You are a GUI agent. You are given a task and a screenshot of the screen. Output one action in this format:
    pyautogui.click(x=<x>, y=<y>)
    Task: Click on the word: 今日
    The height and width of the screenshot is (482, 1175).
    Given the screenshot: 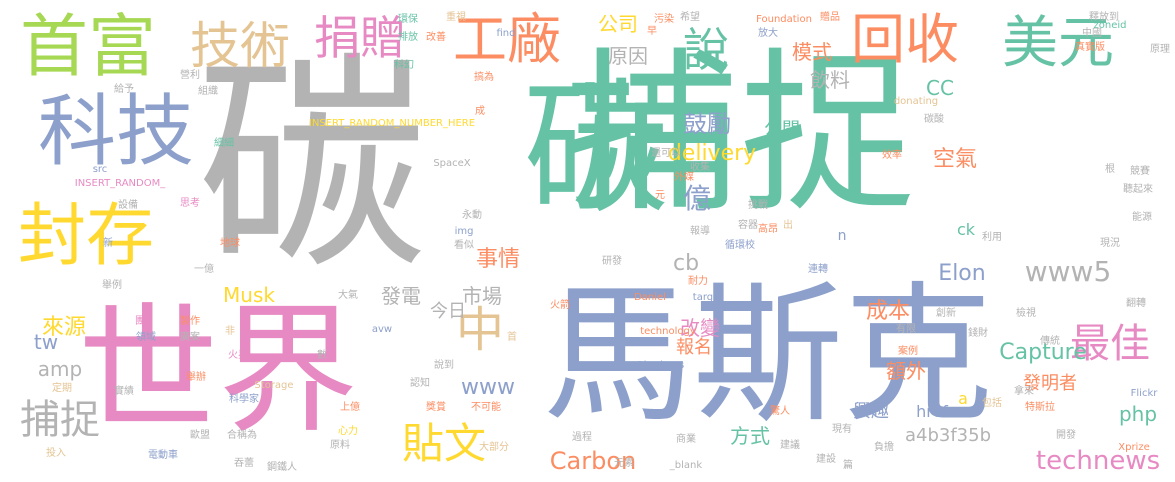 What is the action you would take?
    pyautogui.click(x=448, y=311)
    